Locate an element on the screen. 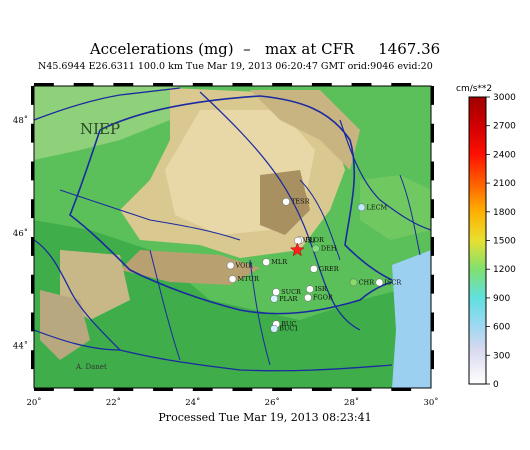 The height and width of the screenshot is (450, 530). station-label: VOIR is located at coordinates (244, 266).